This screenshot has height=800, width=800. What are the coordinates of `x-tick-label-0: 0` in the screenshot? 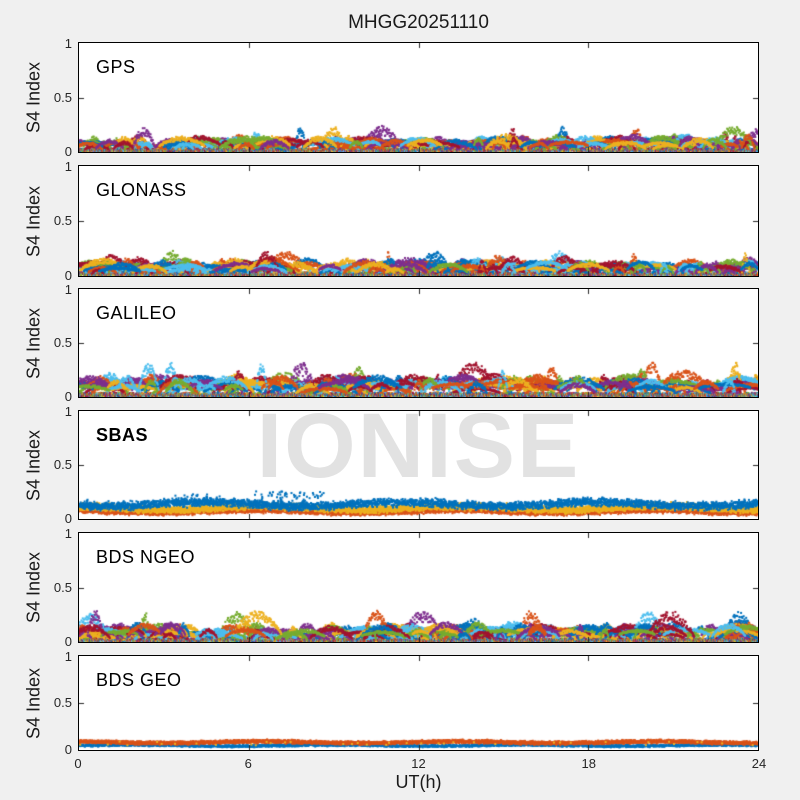 It's located at (78, 763).